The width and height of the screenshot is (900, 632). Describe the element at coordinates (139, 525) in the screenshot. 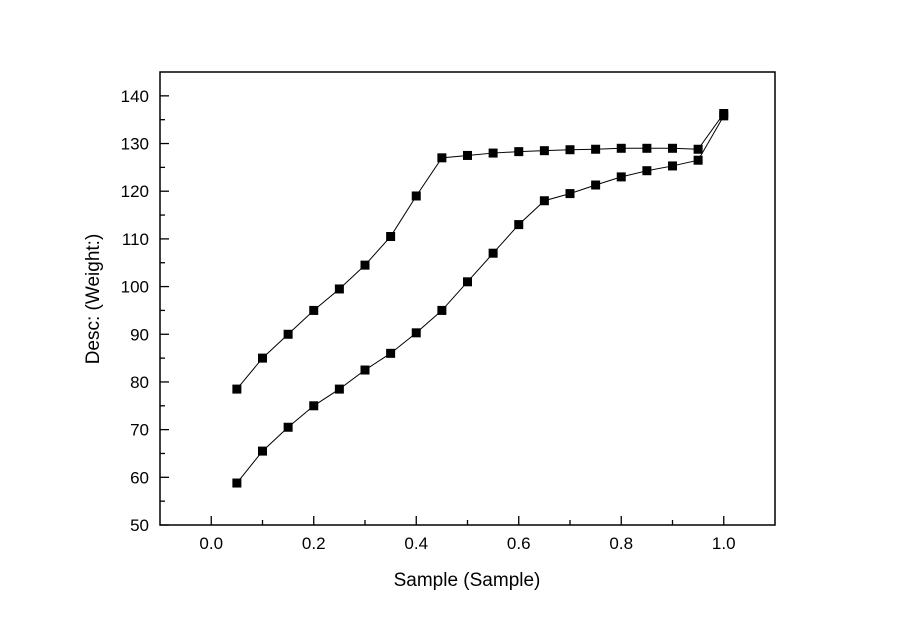

I see `y-tick-label: 50` at that location.